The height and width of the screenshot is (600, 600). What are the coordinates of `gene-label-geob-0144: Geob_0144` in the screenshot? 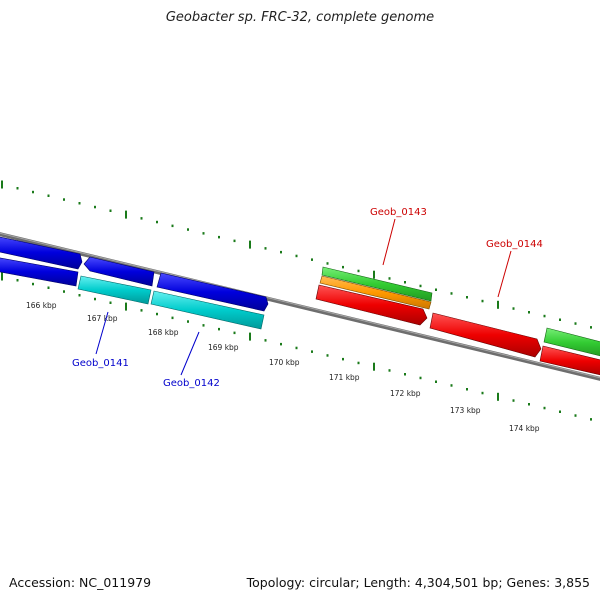 It's located at (514, 244).